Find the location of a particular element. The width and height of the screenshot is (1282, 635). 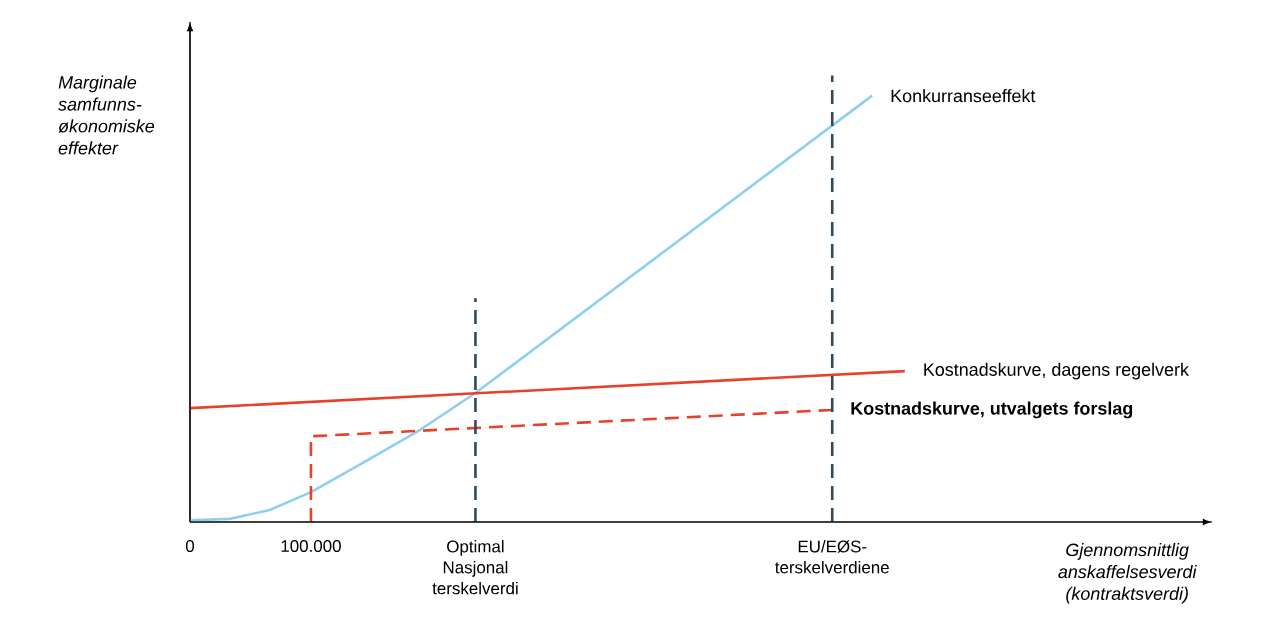

x-axis-title: Gjennomsnittlig anskaffelsesverdi (kontraktsverdi) is located at coordinates (1127, 573).